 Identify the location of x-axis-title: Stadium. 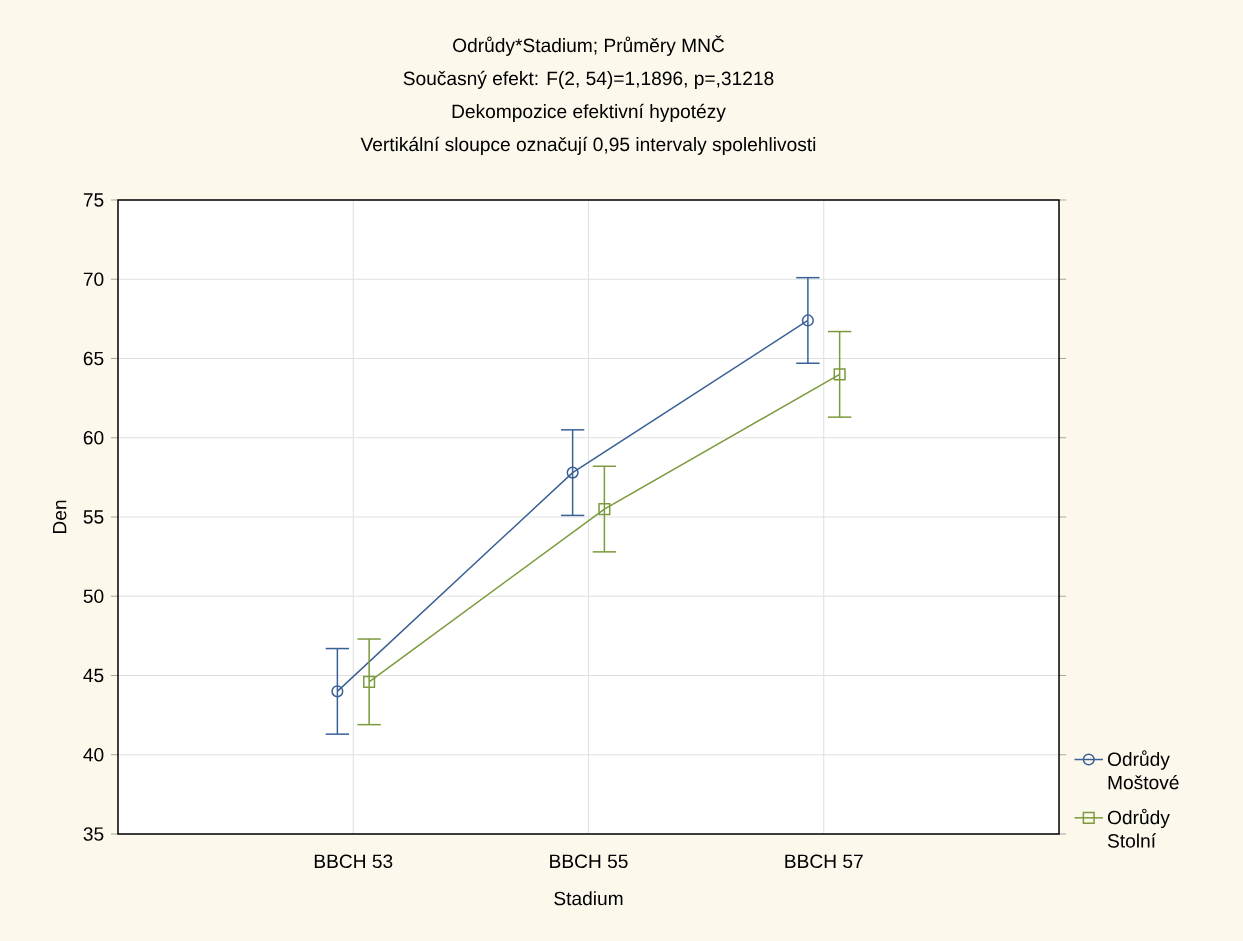
(588, 898).